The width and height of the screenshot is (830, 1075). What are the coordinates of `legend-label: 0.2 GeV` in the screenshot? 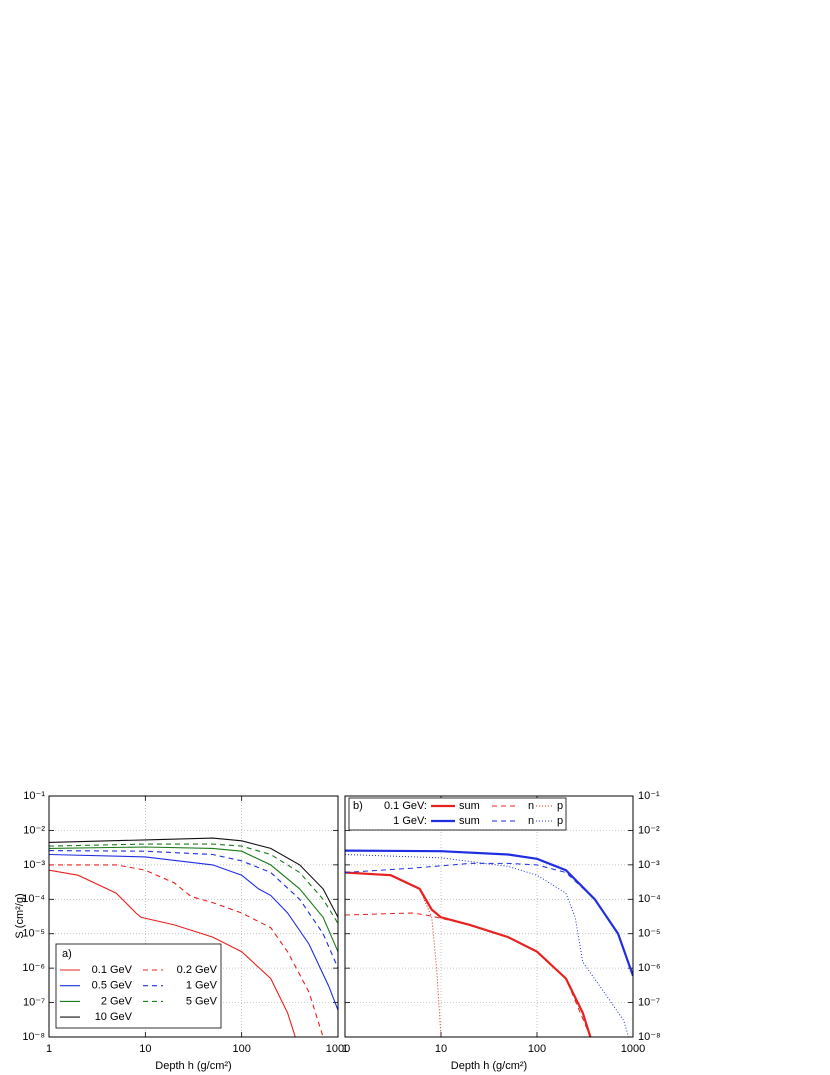 It's located at (197, 970).